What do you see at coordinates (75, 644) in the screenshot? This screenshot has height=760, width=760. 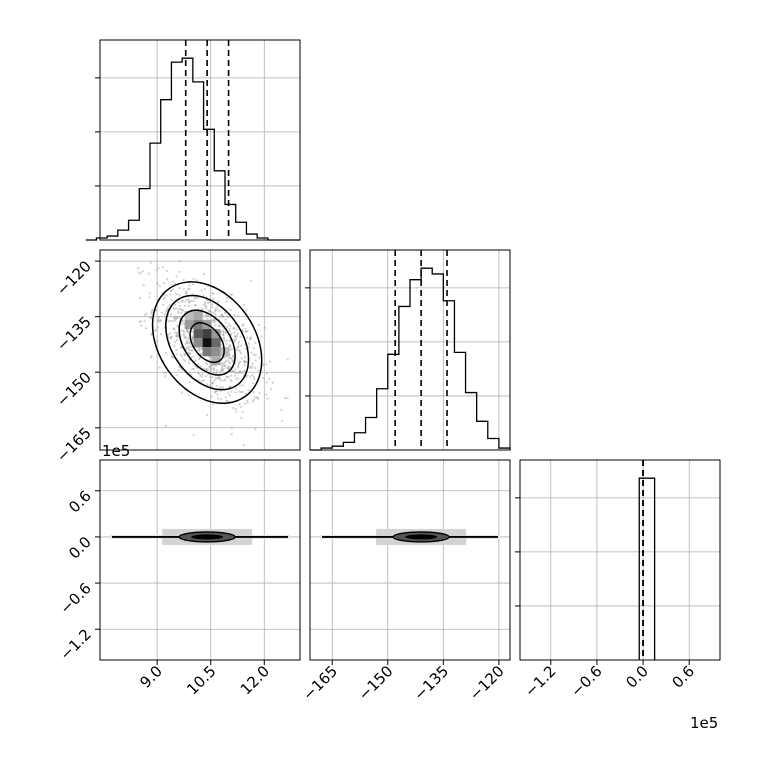 I see `y-tick-label: −1.2` at bounding box center [75, 644].